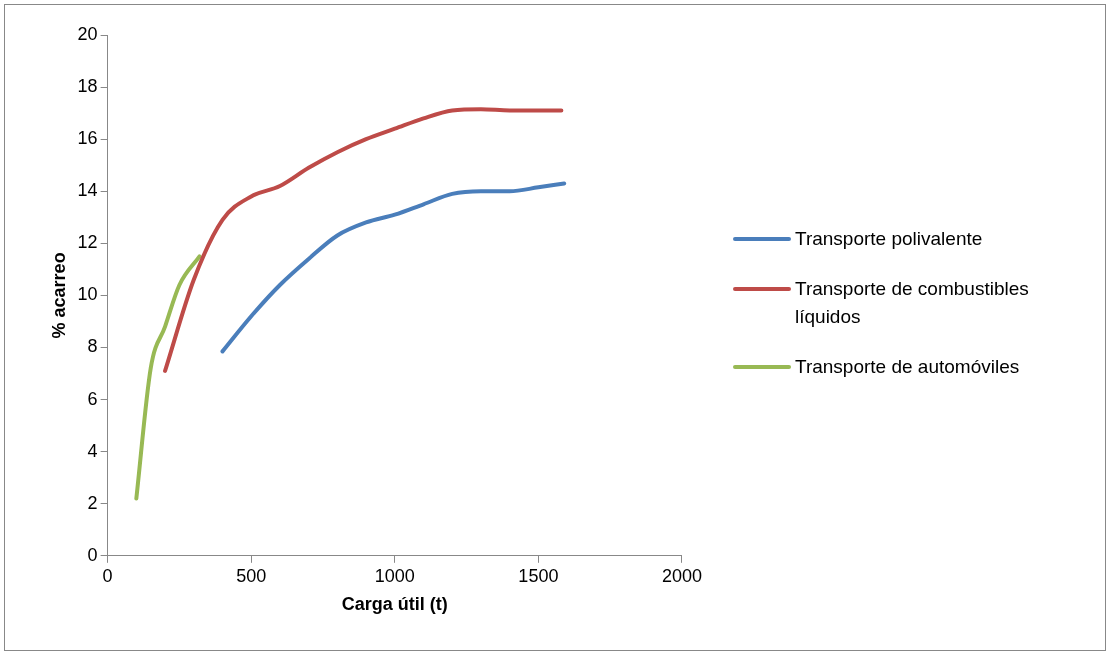 The width and height of the screenshot is (1113, 657). What do you see at coordinates (87, 138) in the screenshot?
I see `y-tick-label: 16` at bounding box center [87, 138].